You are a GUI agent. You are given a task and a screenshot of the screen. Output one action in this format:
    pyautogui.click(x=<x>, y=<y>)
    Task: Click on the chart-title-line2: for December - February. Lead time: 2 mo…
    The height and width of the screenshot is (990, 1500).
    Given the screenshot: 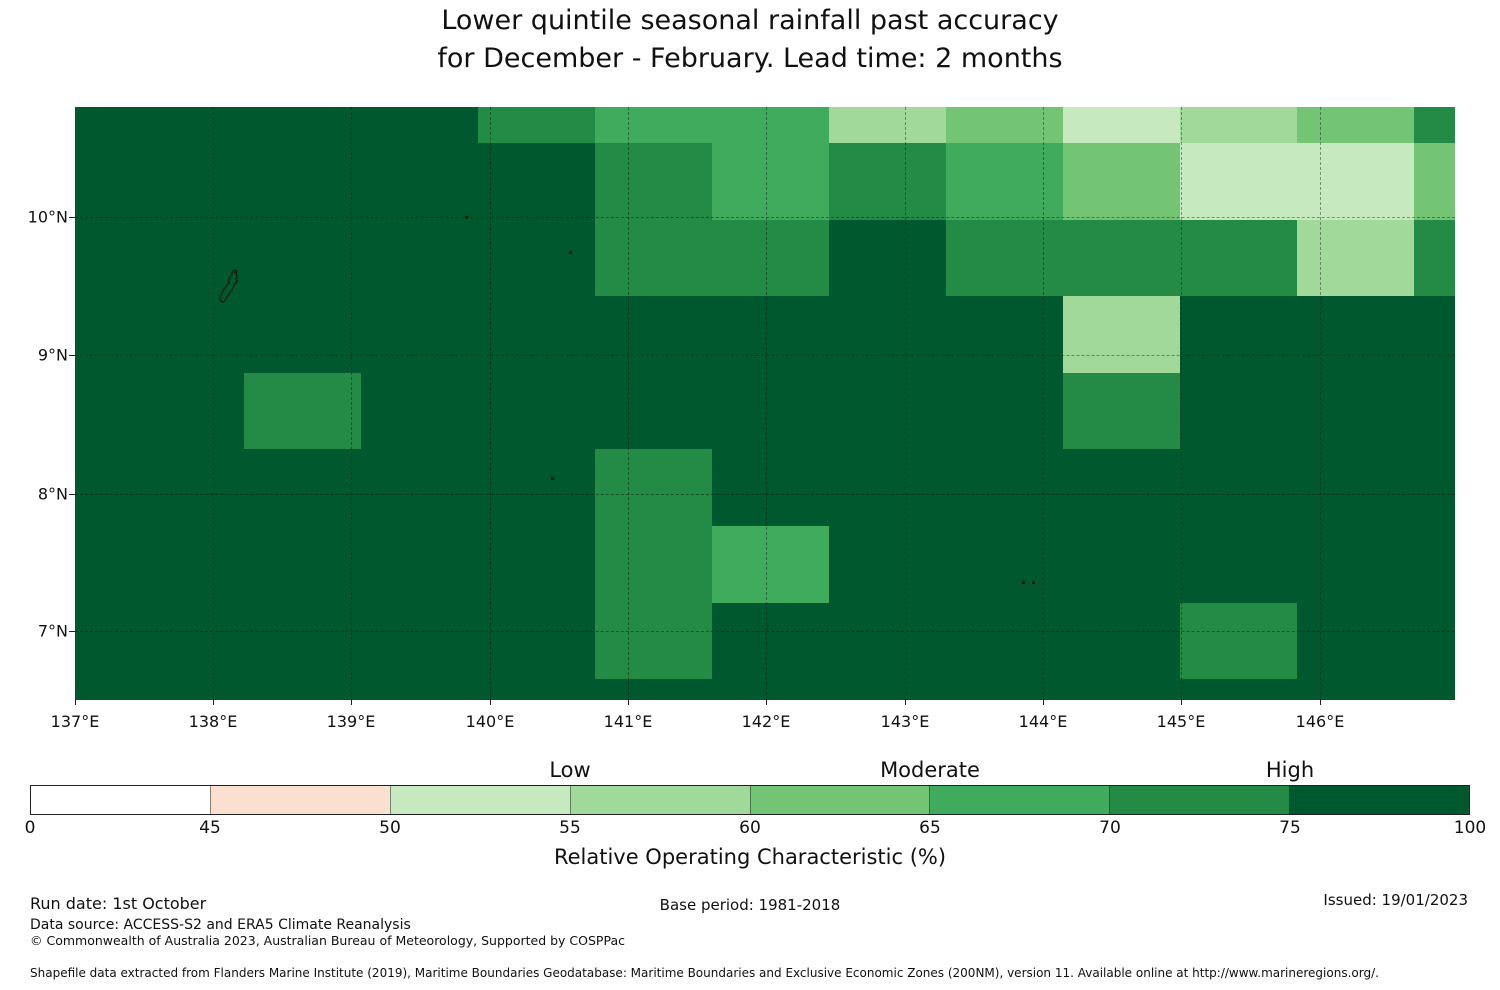 What is the action you would take?
    pyautogui.click(x=750, y=58)
    